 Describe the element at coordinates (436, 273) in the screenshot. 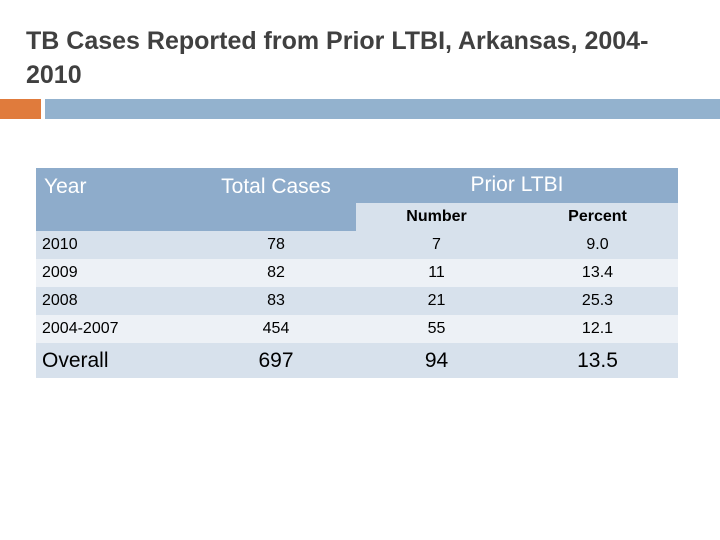

I see `cell-number: 11` at that location.